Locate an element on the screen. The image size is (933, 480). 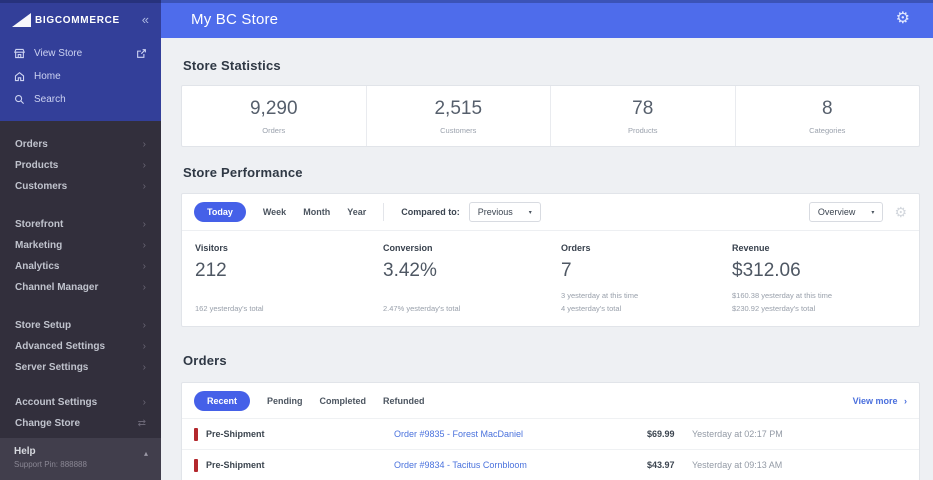
metric-value: 212 is located at coordinates (211, 270).